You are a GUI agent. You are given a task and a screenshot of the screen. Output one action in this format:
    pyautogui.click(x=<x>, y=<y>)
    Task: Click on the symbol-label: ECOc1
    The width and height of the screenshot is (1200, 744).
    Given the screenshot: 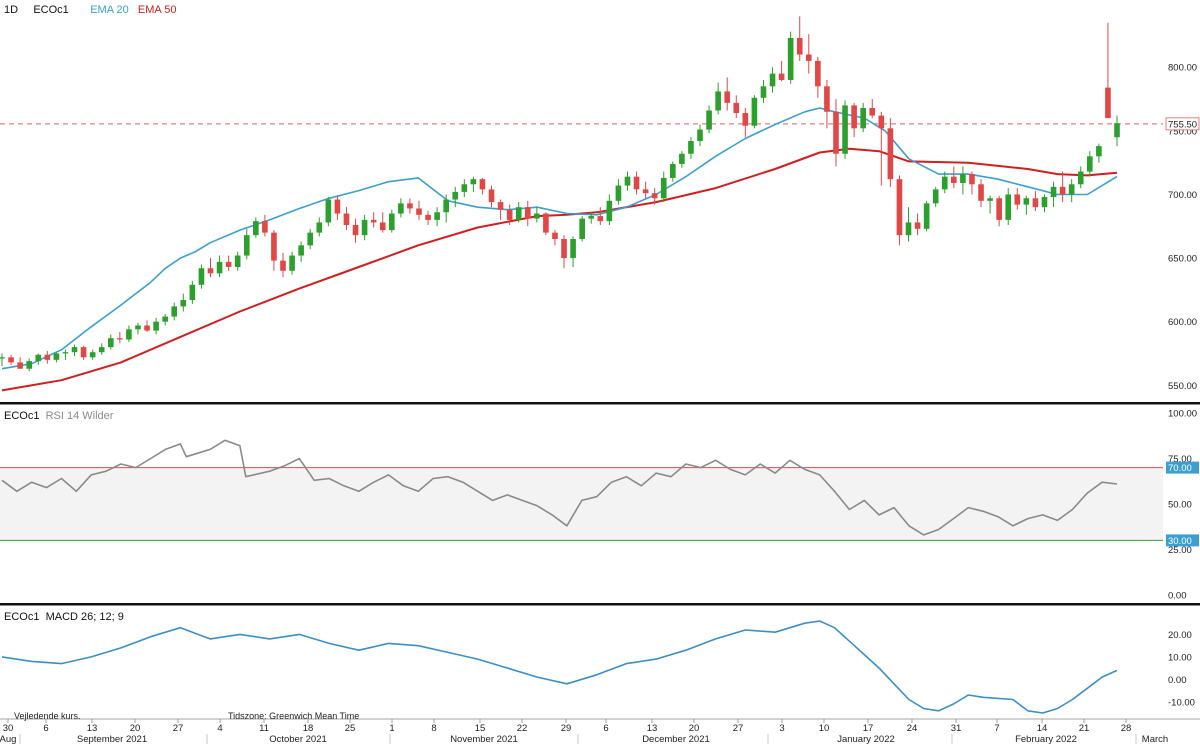 What is the action you would take?
    pyautogui.click(x=51, y=10)
    